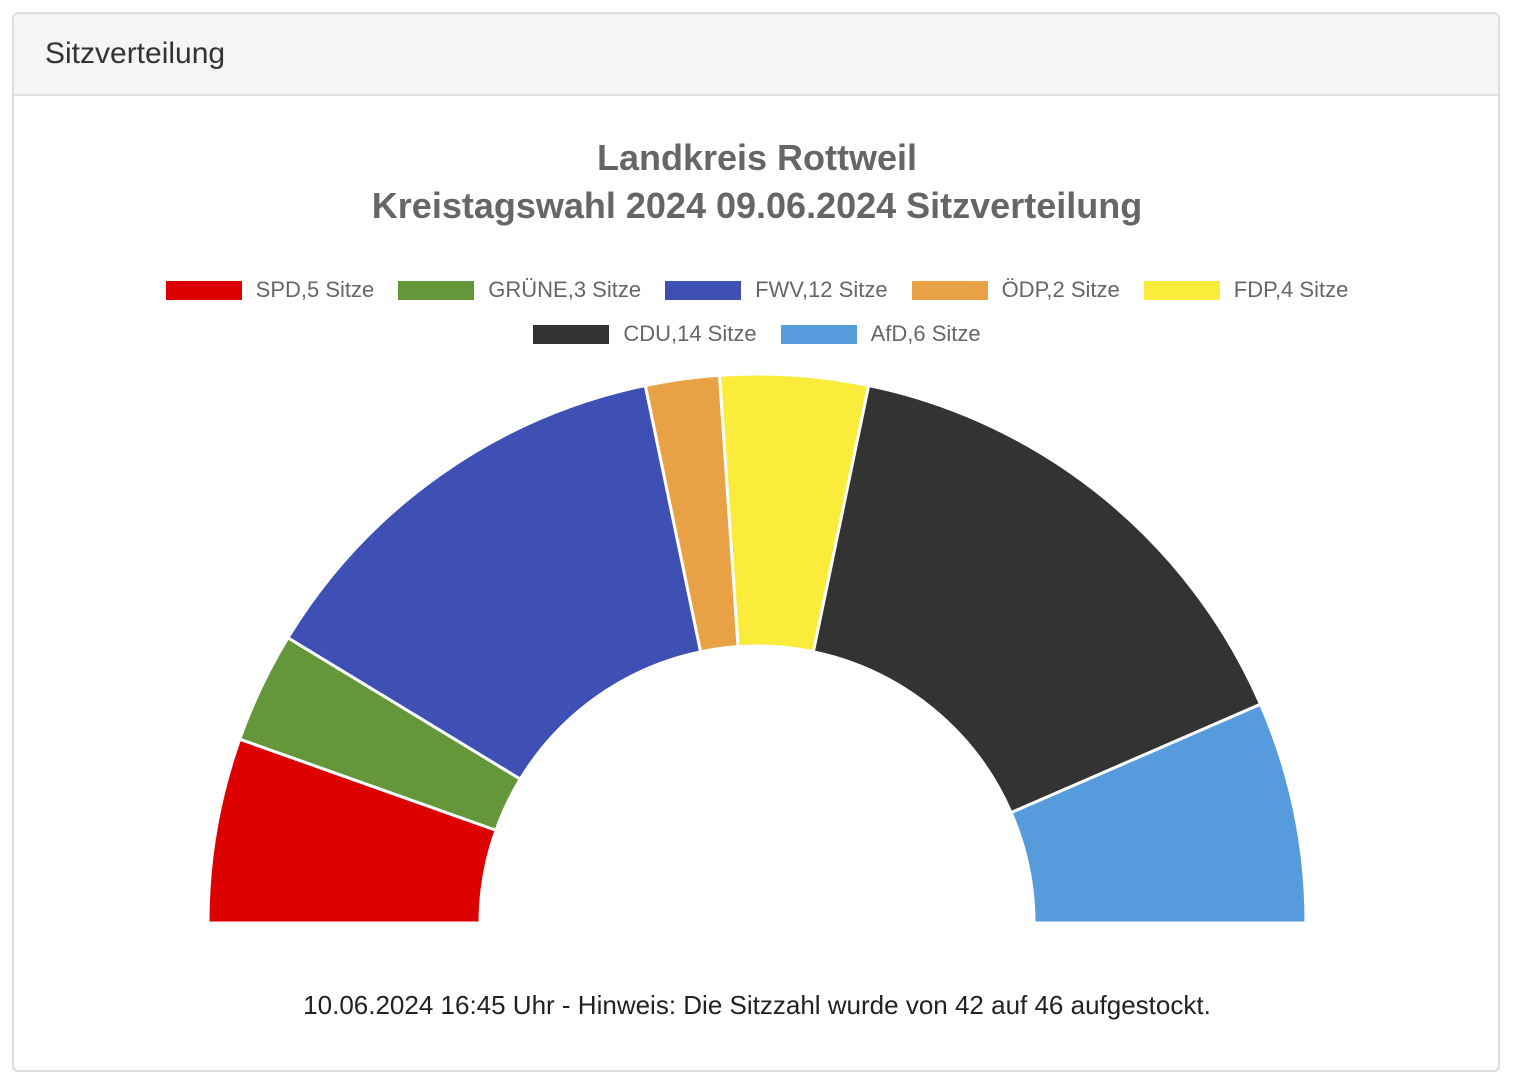  I want to click on legend-item-spd: SPD,5 Sitze, so click(270, 290).